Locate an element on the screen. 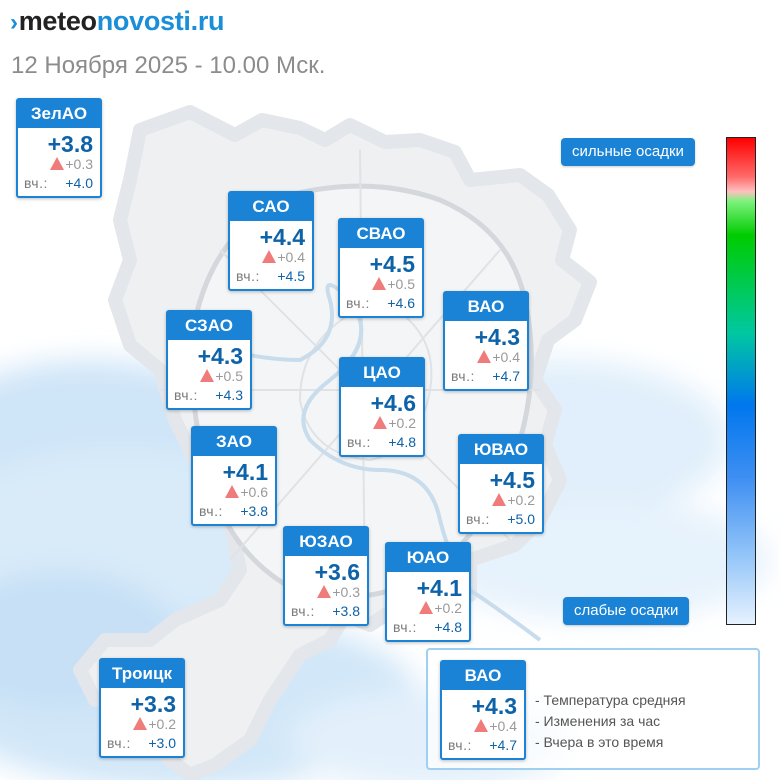  district-yesterday: вч.: +4.8 is located at coordinates (381, 442).